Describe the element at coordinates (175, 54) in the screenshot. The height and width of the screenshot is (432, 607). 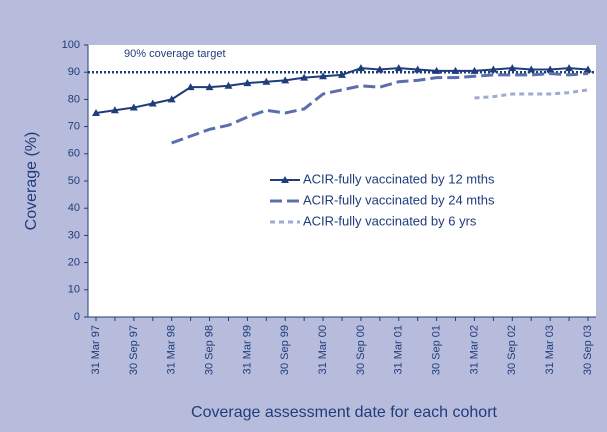
I see `annotation: 90% coverage target` at that location.